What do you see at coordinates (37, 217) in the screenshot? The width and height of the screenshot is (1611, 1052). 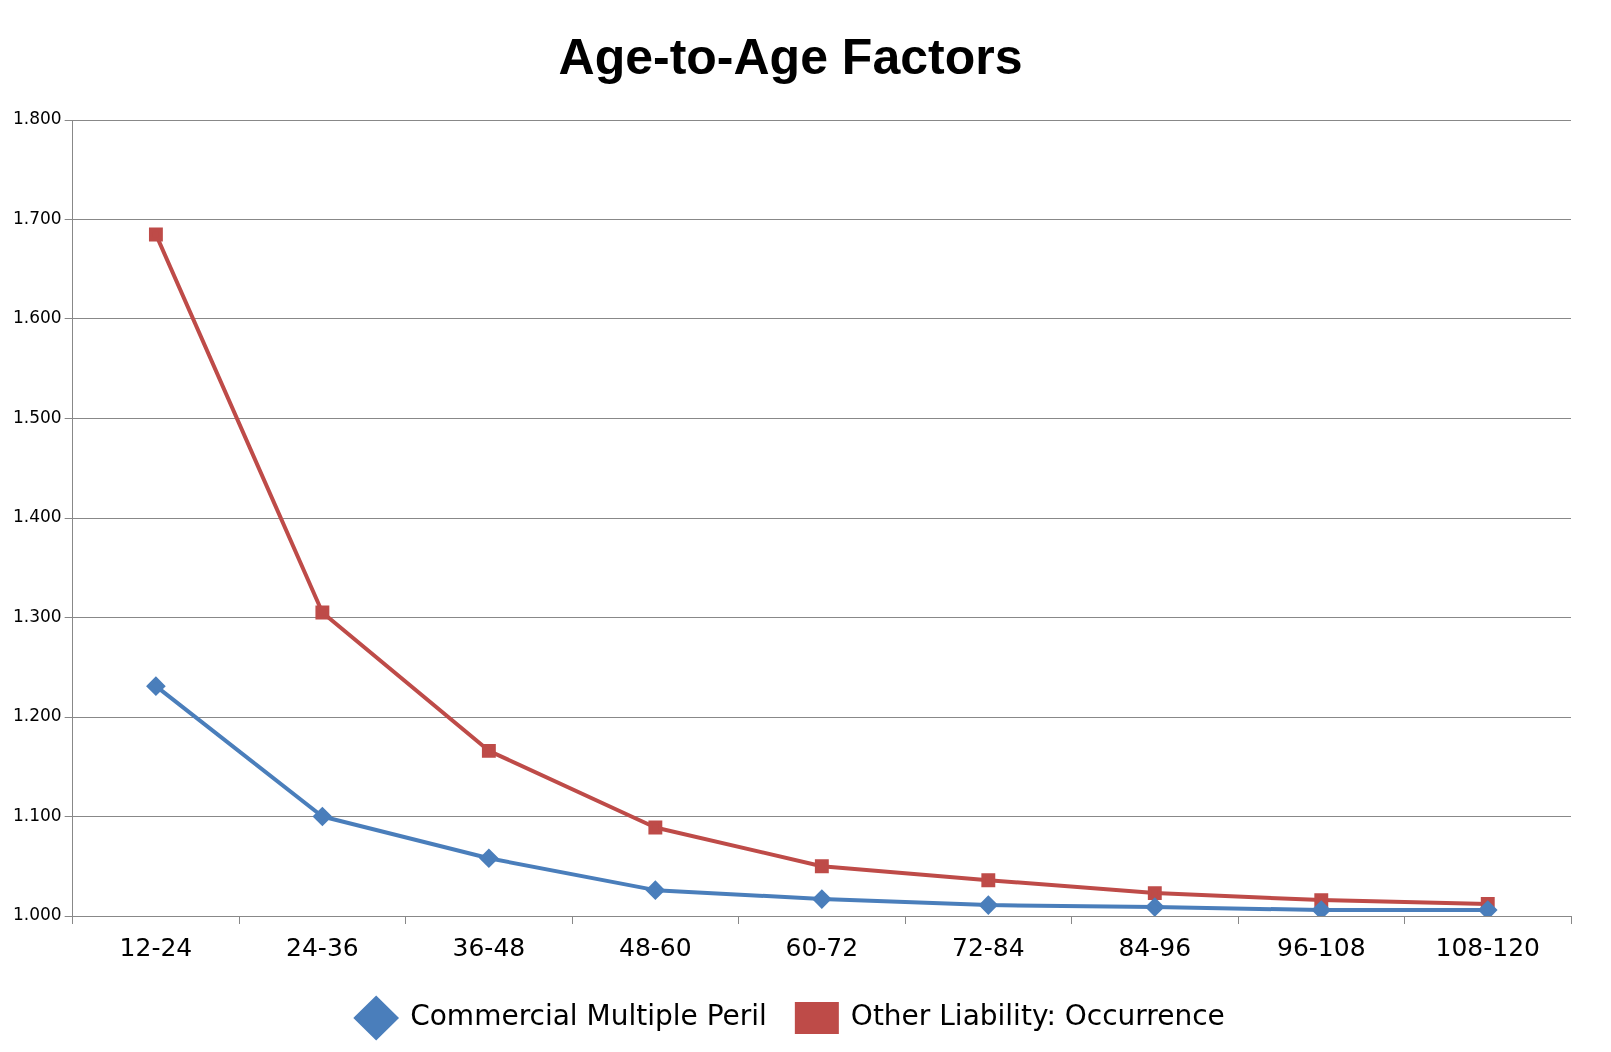 I see `y-tick-label: 1.700` at bounding box center [37, 217].